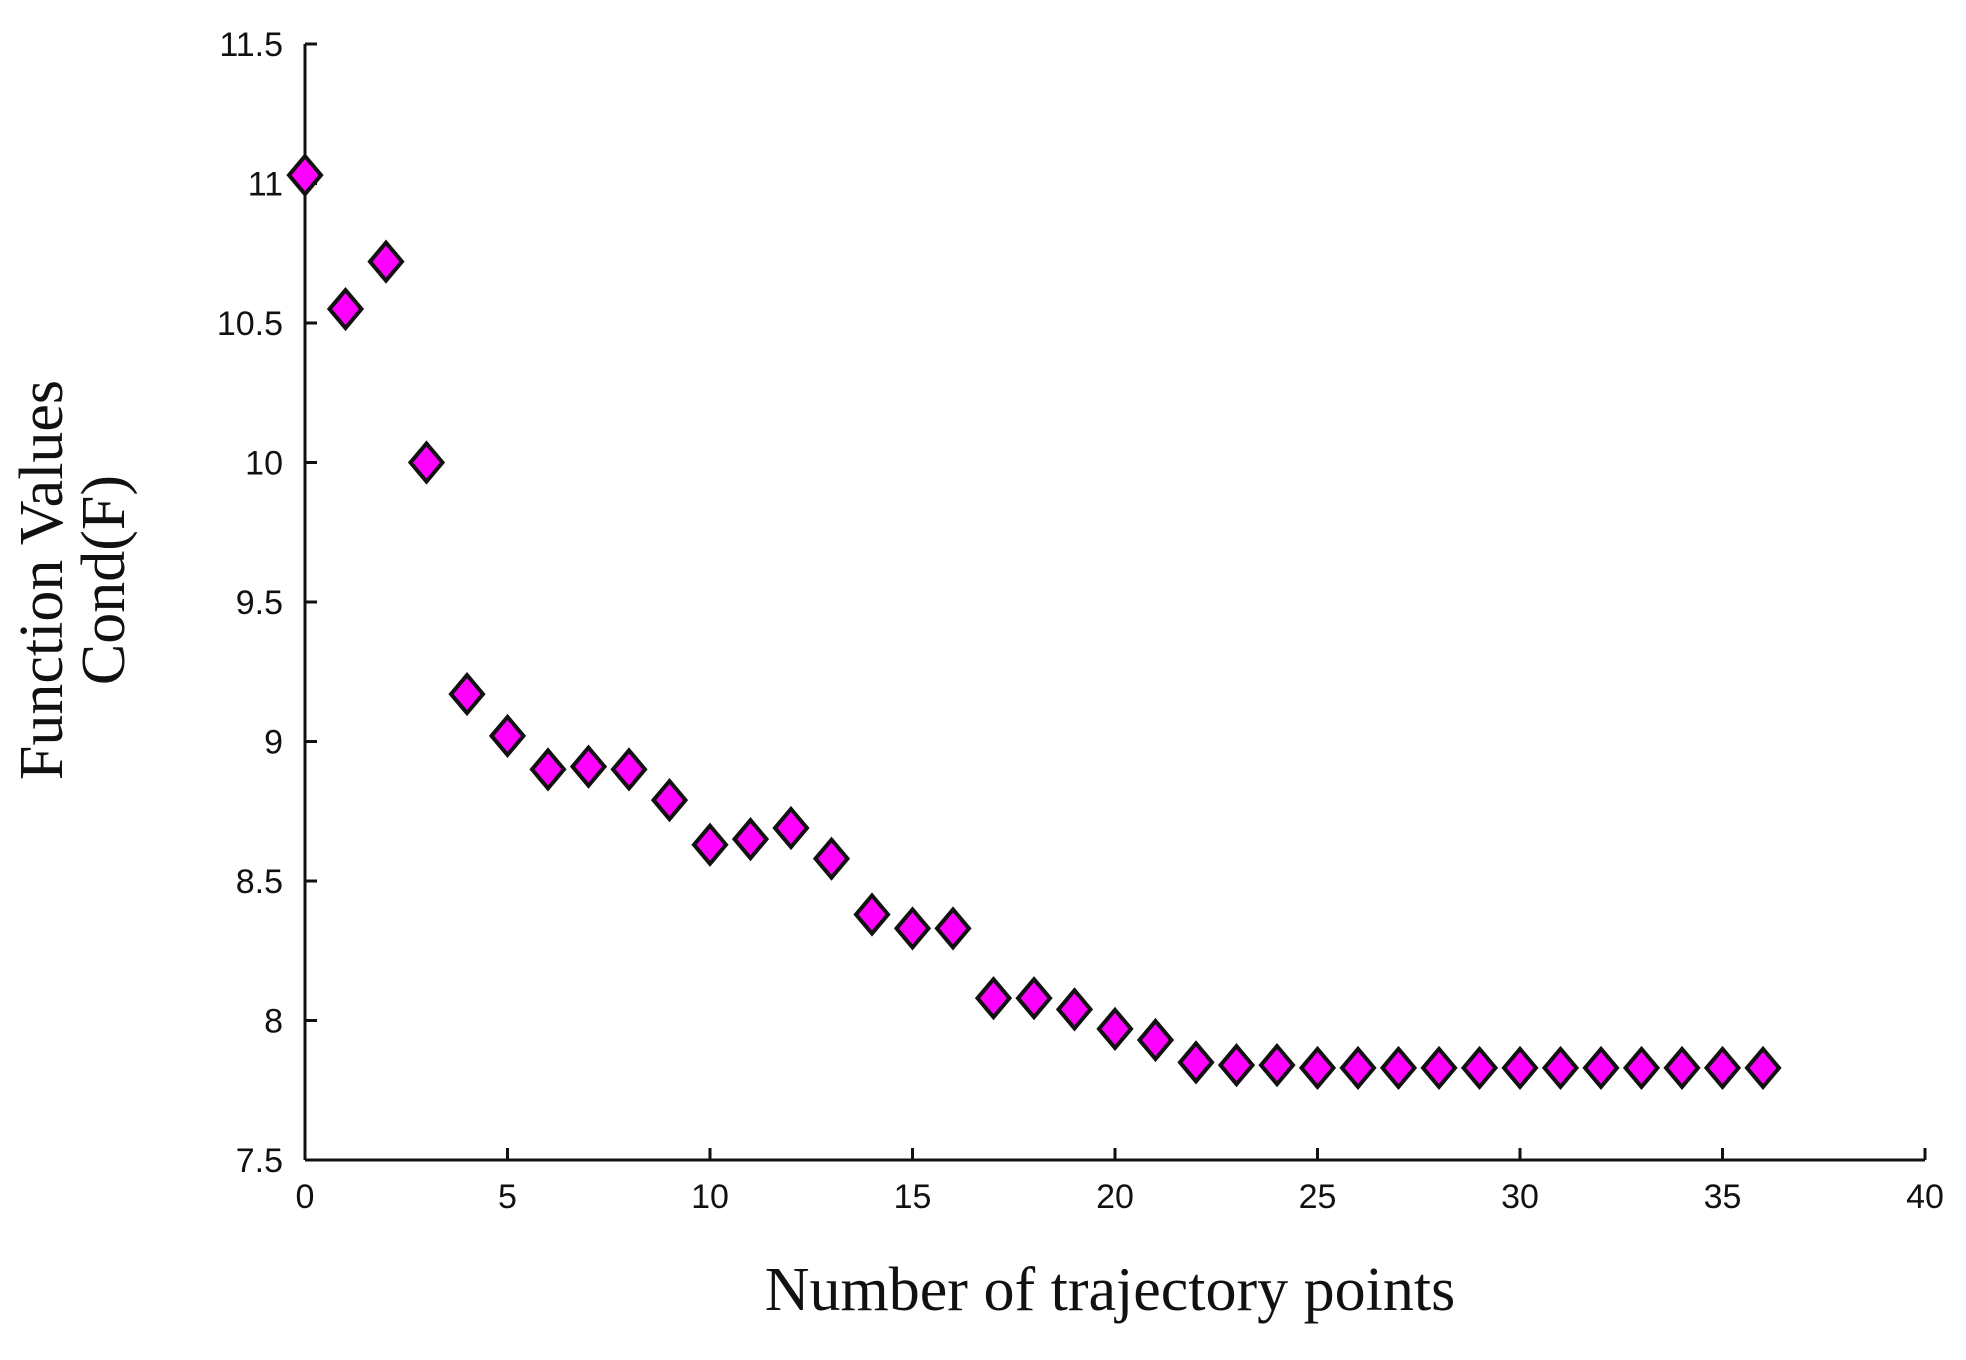  Describe the element at coordinates (1723, 1197) in the screenshot. I see `x-tick-label: 35` at that location.